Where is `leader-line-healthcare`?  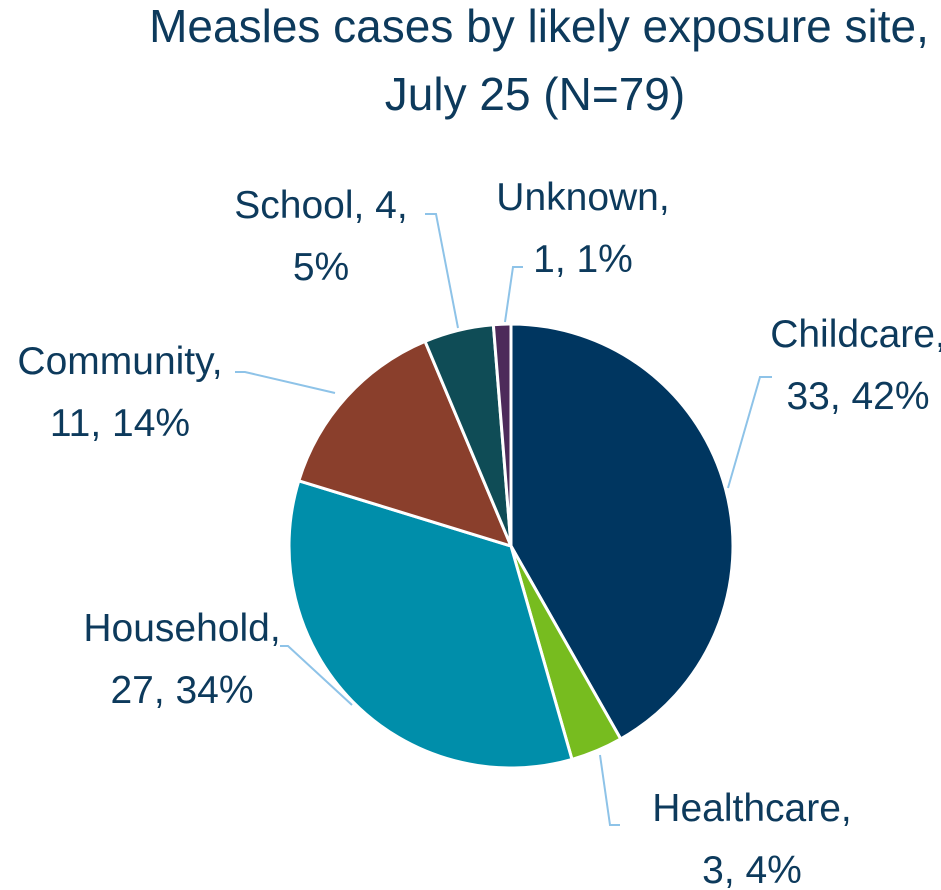 leader-line-healthcare is located at coordinates (609, 790).